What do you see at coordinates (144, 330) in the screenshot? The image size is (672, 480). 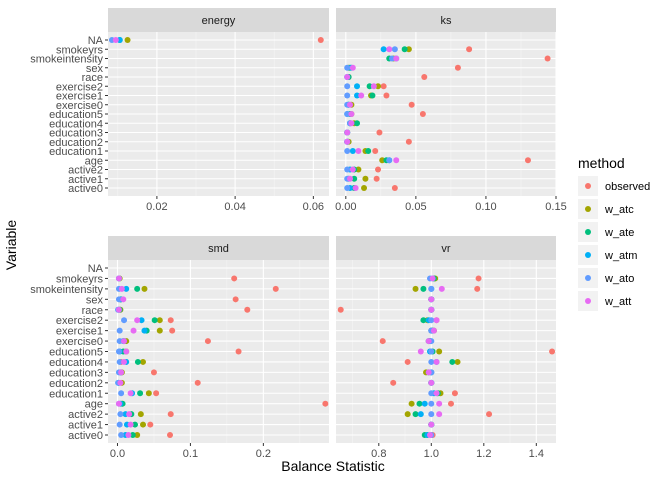 I see `point-exercise1-w-atm` at bounding box center [144, 330].